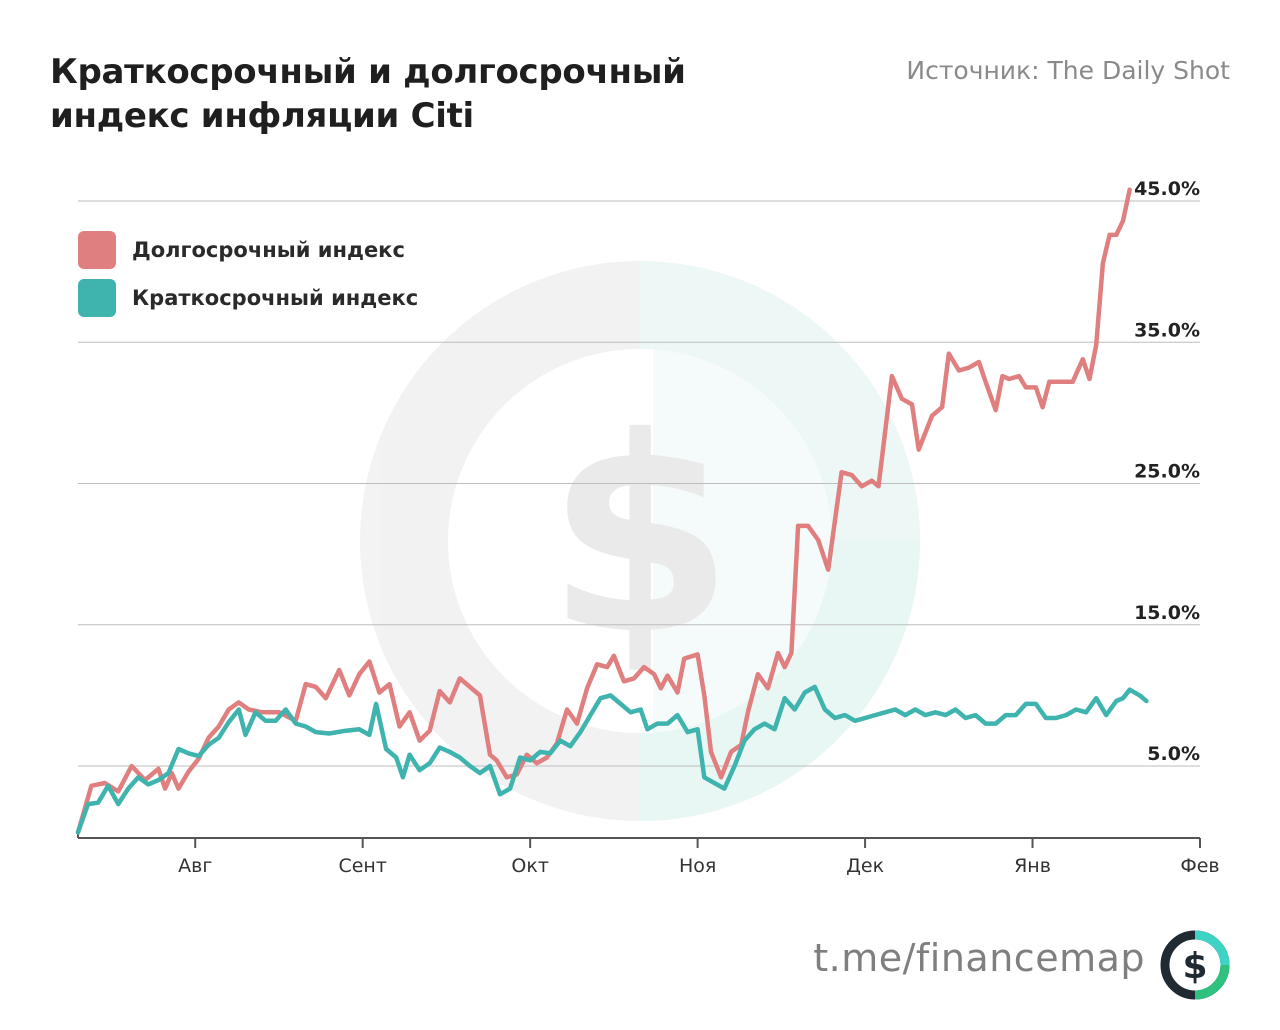  I want to click on y-tick-label: 5.0%, so click(1173, 754).